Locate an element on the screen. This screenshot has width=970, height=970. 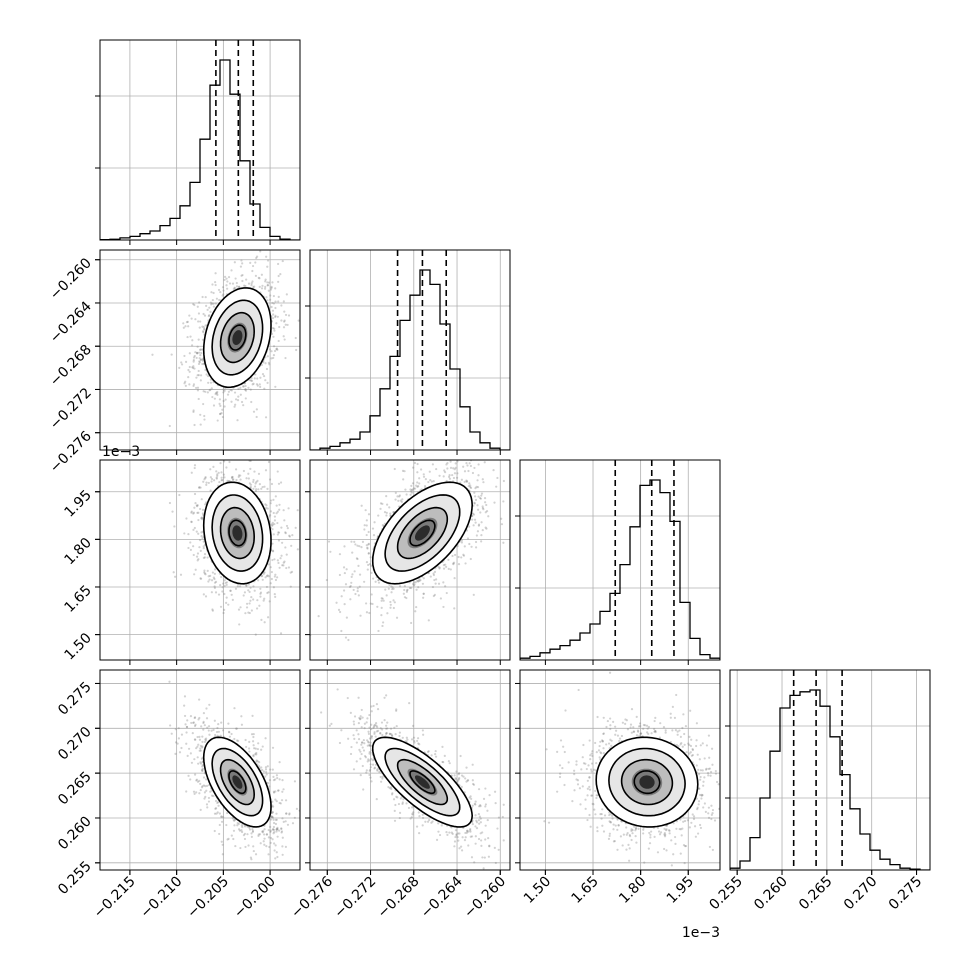
scatter-panel-p3-p0 is located at coordinates (198, 772).